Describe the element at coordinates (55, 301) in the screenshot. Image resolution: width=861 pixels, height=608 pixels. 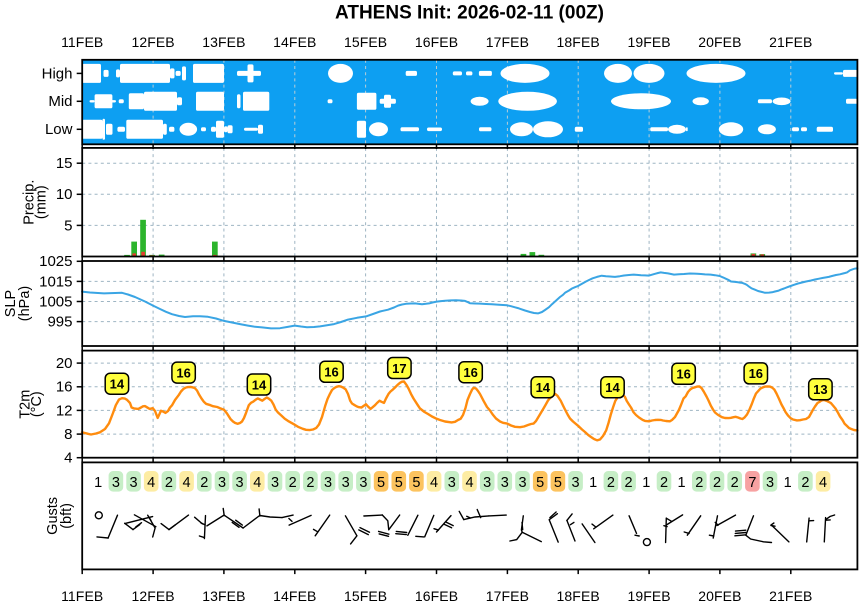
I see `svg-text: 1005` at that location.